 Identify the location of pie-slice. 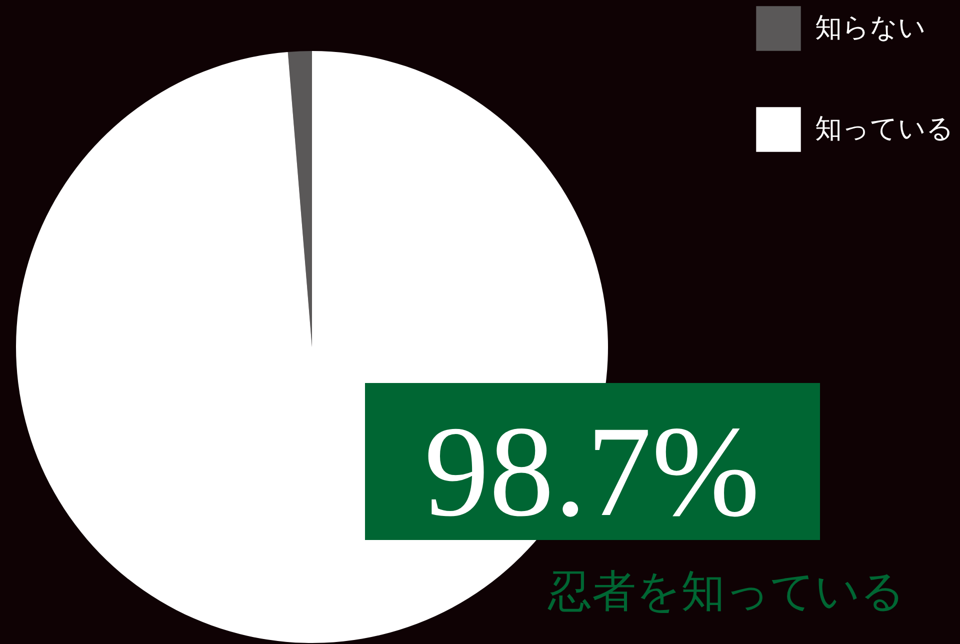
(300, 199).